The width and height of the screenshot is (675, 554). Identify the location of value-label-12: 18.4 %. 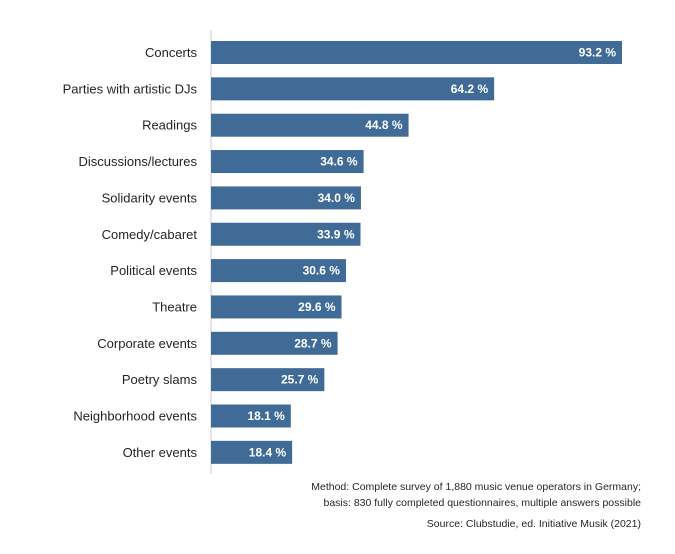
(268, 452).